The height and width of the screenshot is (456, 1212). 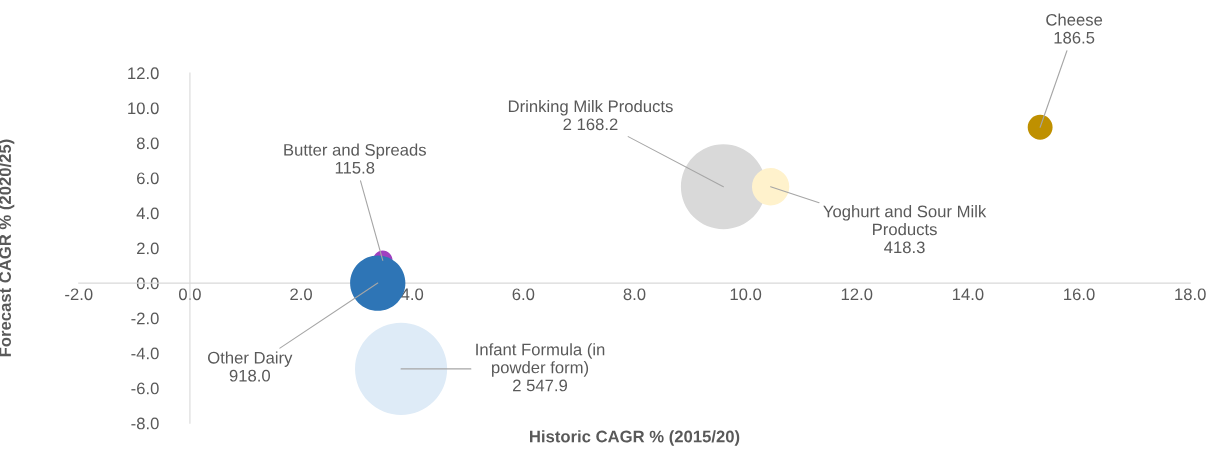 What do you see at coordinates (148, 178) in the screenshot?
I see `y-tick-label: 6.0` at bounding box center [148, 178].